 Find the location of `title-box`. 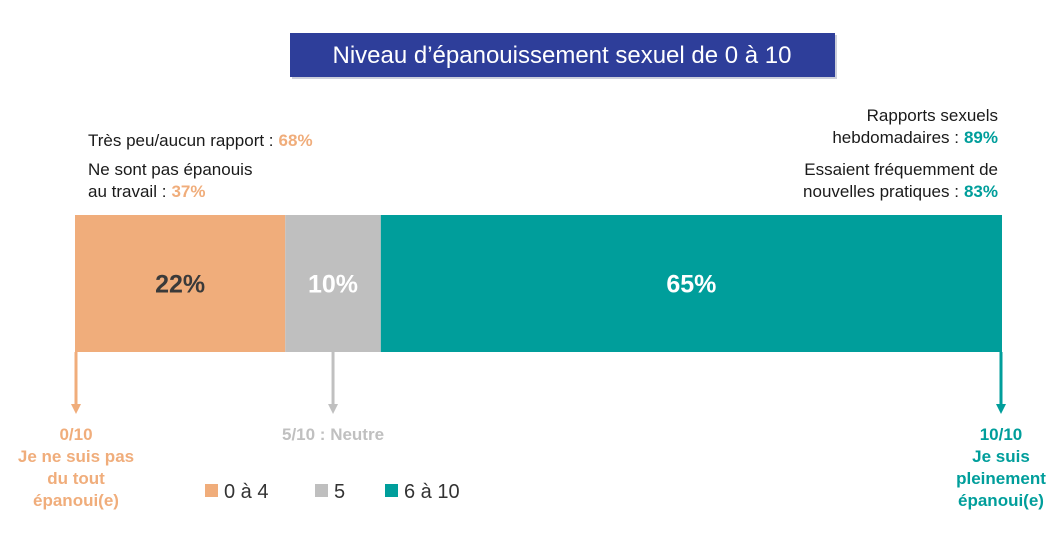

title-box is located at coordinates (562, 55).